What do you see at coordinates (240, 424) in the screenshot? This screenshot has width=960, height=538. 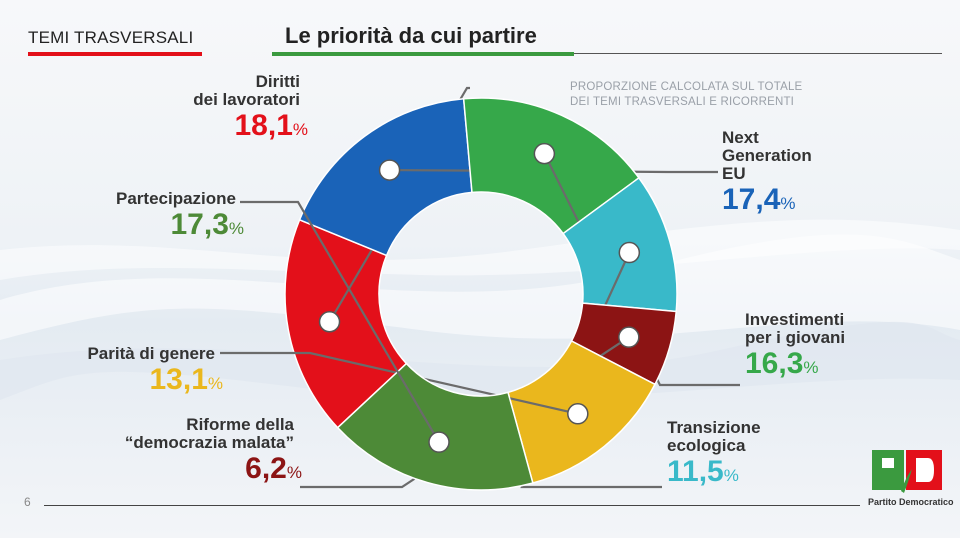 I see `slice-label-4-line-0: Riforme della` at bounding box center [240, 424].